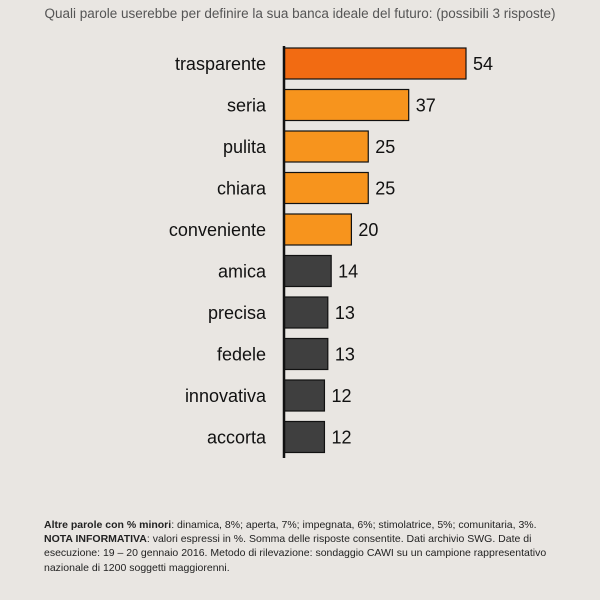 This screenshot has width=600, height=600. What do you see at coordinates (241, 355) in the screenshot?
I see `category-label-fedele: fedele` at bounding box center [241, 355].